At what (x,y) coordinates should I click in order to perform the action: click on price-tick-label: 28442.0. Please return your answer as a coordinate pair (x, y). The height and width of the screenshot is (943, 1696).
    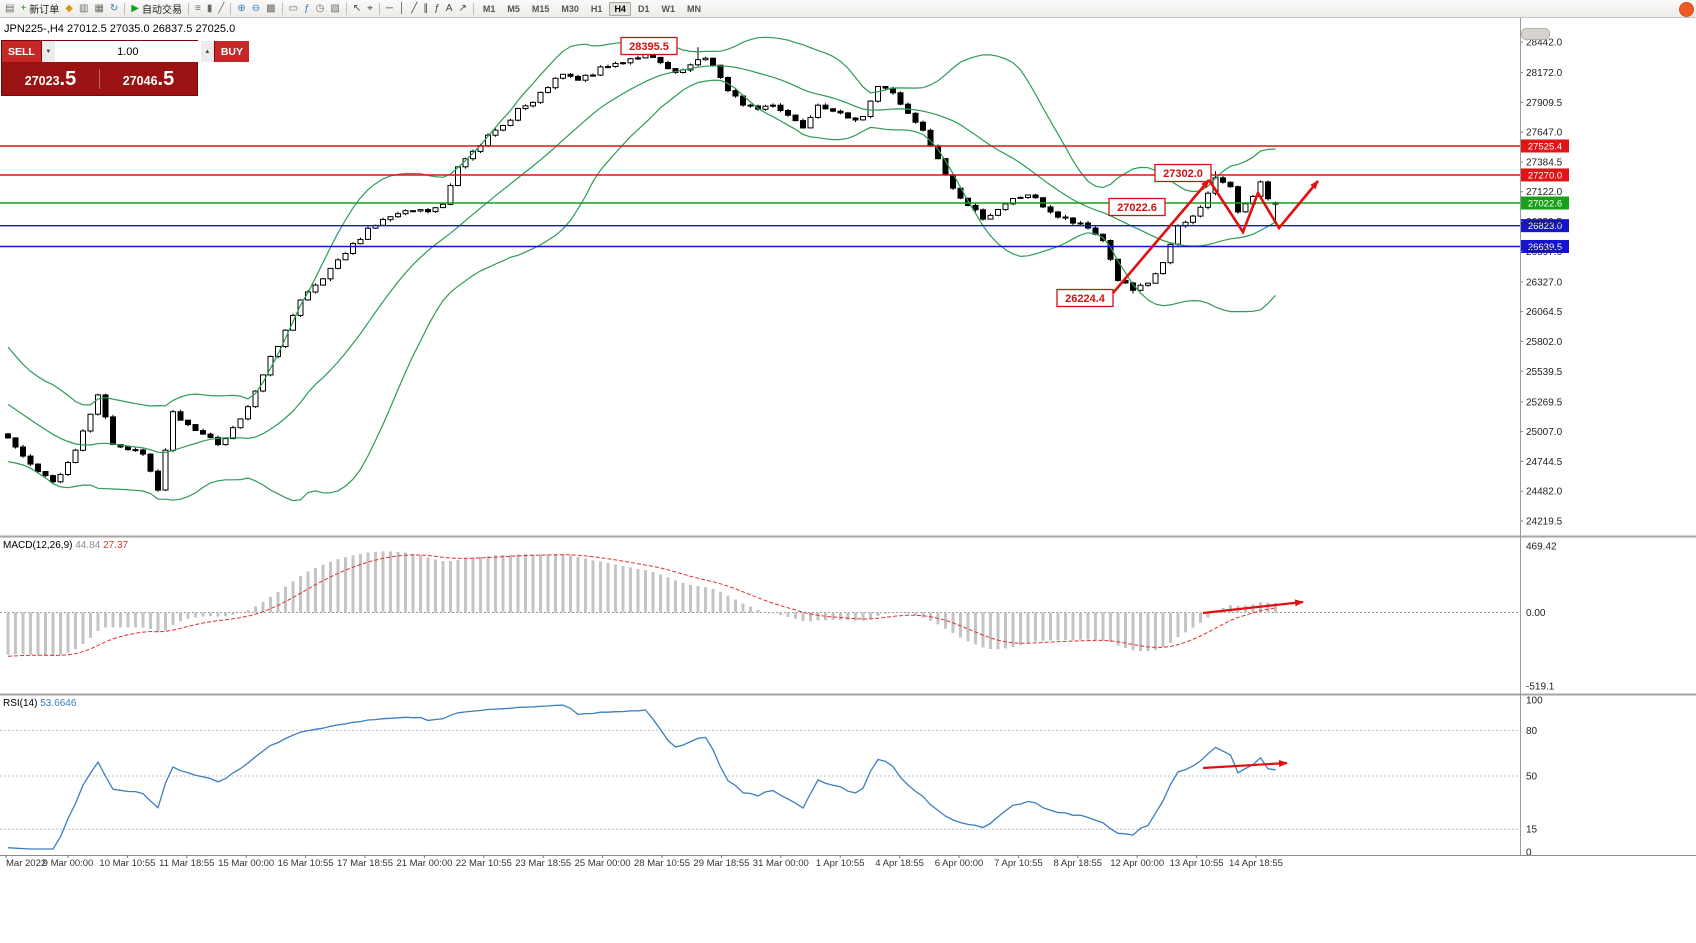
    Looking at the image, I should click on (1544, 43).